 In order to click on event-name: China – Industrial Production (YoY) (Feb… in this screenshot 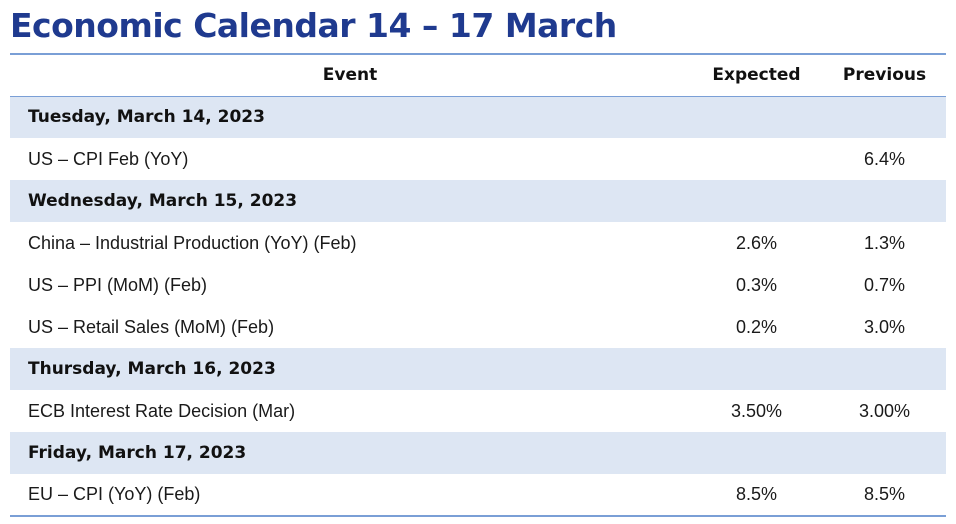, I will do `click(192, 242)`.